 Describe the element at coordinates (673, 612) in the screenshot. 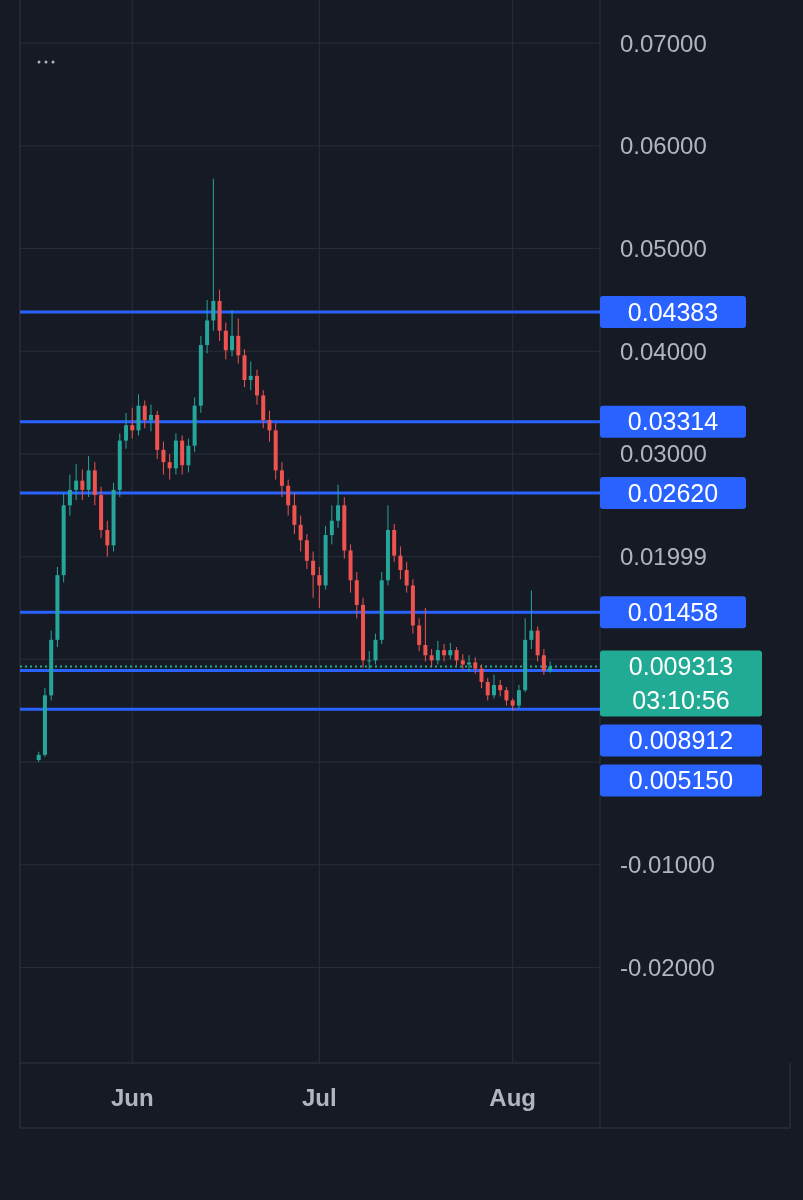

I see `ref-line-label: 0.01458` at that location.